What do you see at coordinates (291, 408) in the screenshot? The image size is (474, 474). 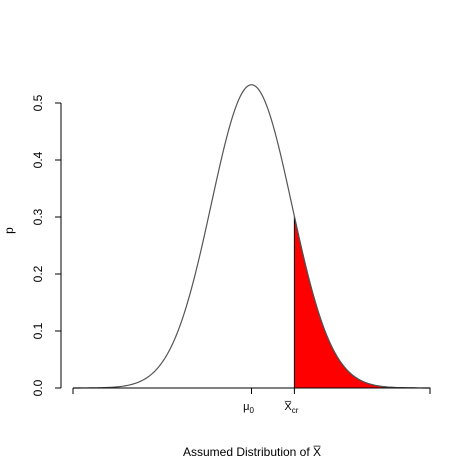 I see `x-tick-label: X̅cr` at bounding box center [291, 408].